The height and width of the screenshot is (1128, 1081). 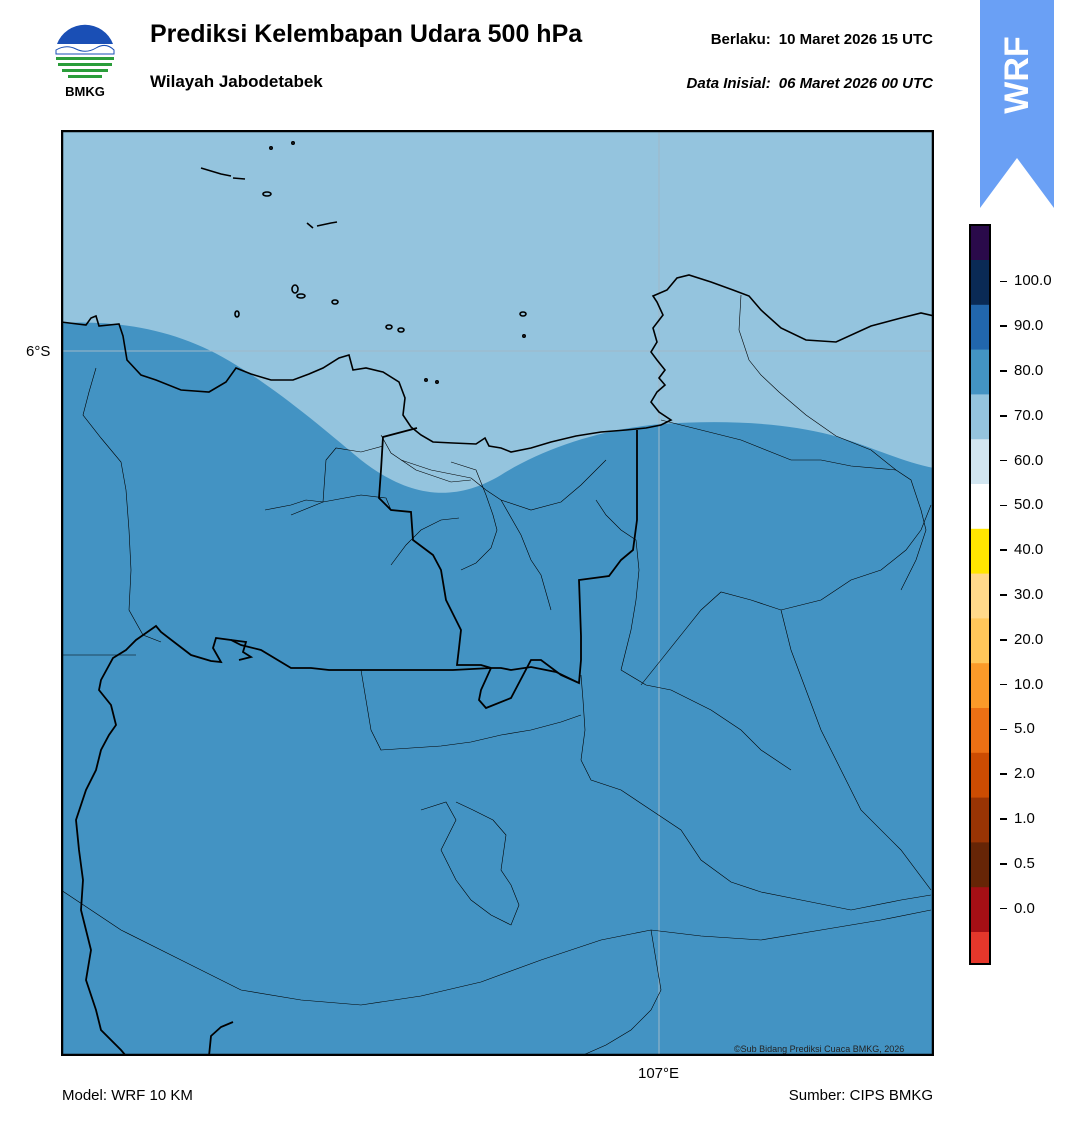 What do you see at coordinates (740, 39) in the screenshot?
I see `valid-key: Berlaku:` at bounding box center [740, 39].